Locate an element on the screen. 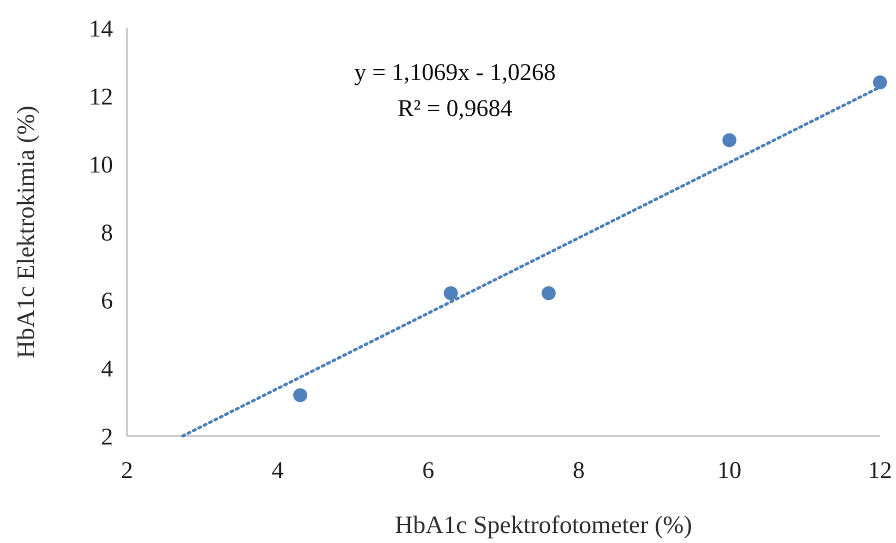 This screenshot has width=896, height=543. y-tick-label: 4 is located at coordinates (107, 369).